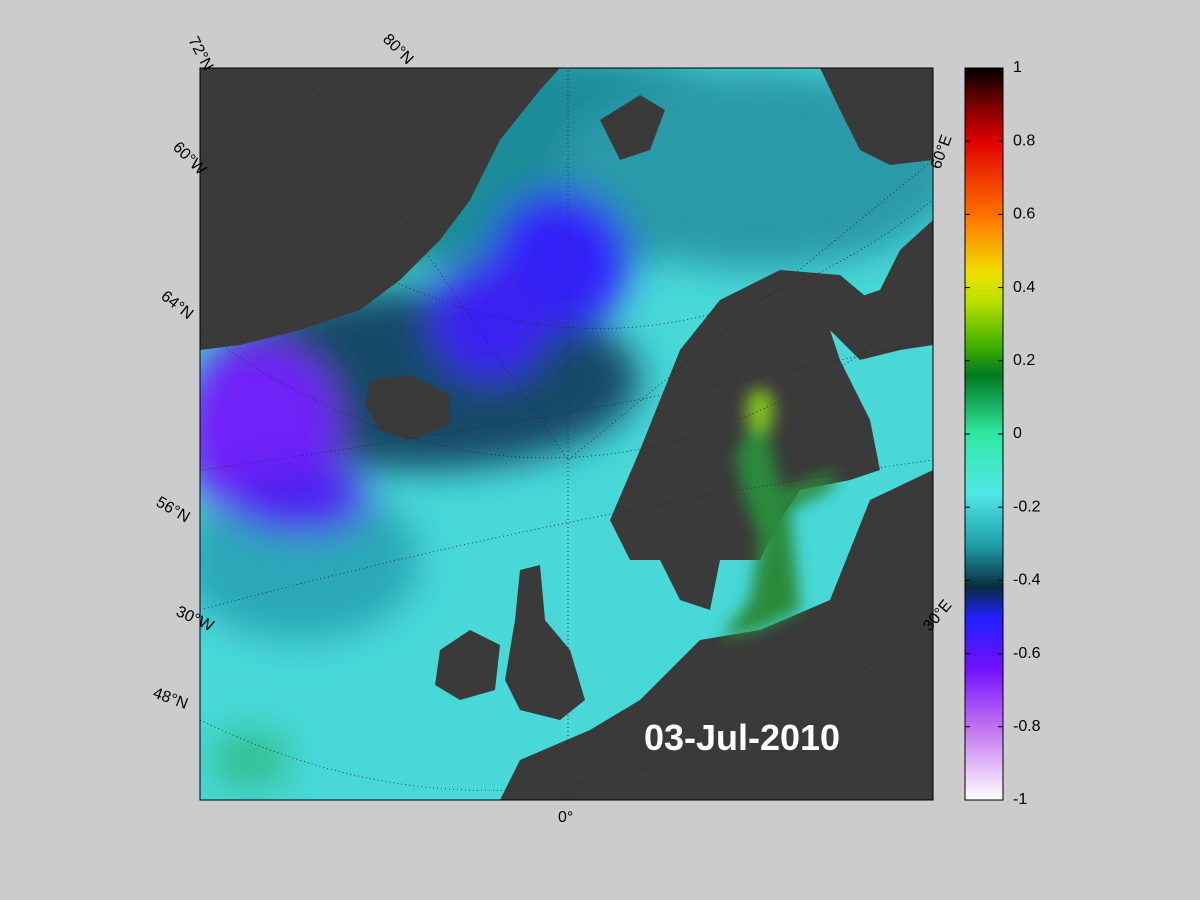 This screenshot has width=1200, height=900. I want to click on tick-label: 1, so click(1017, 67).